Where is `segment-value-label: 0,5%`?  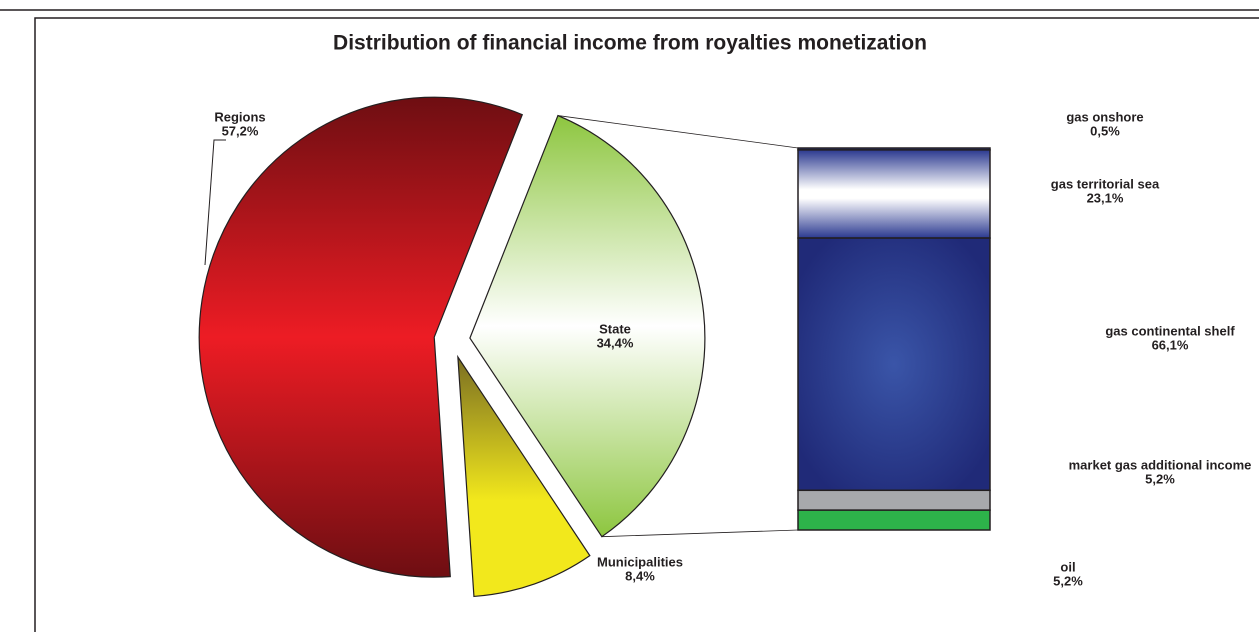
segment-value-label: 0,5% is located at coordinates (1105, 130).